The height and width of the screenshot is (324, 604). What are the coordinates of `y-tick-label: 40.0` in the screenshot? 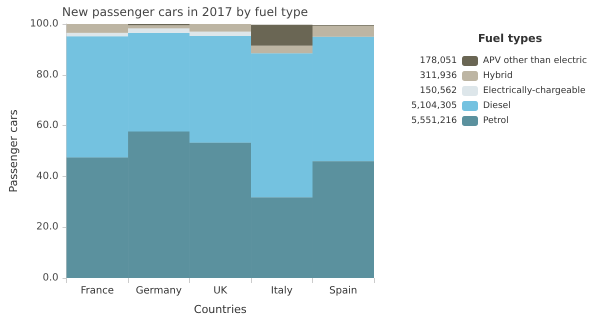 It's located at (47, 176).